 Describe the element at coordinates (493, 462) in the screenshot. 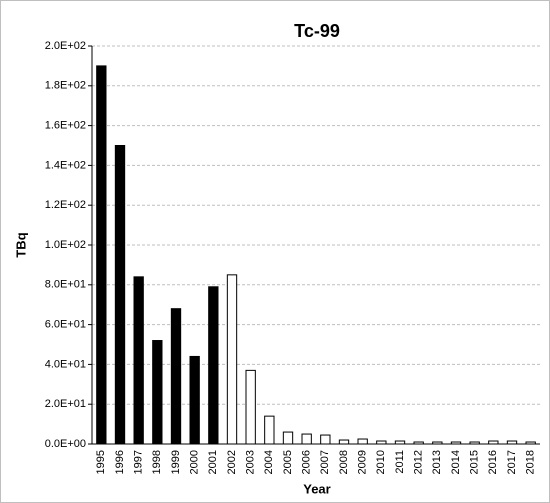

I see `x-tick-label: 2016` at that location.